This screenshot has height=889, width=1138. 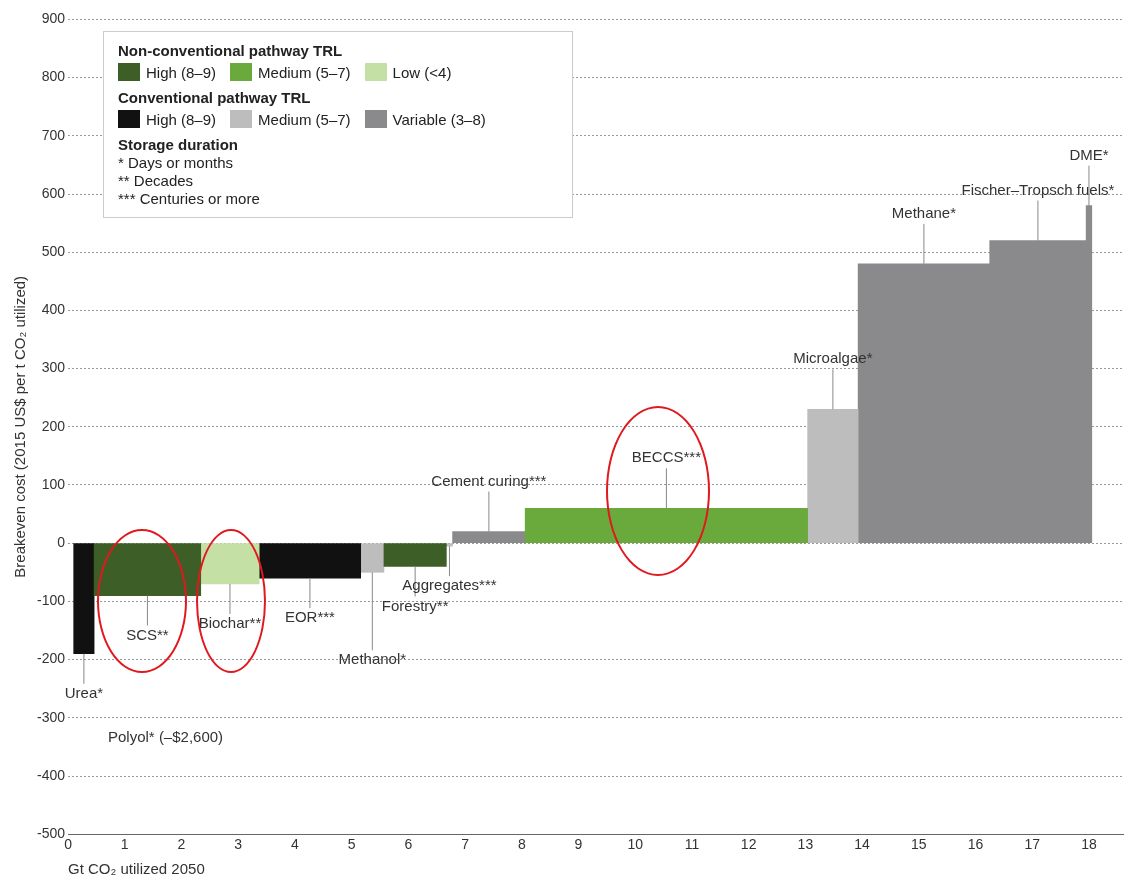 What do you see at coordinates (1038, 189) in the screenshot?
I see `annotation: Fischer–Tropsch fuels*` at bounding box center [1038, 189].